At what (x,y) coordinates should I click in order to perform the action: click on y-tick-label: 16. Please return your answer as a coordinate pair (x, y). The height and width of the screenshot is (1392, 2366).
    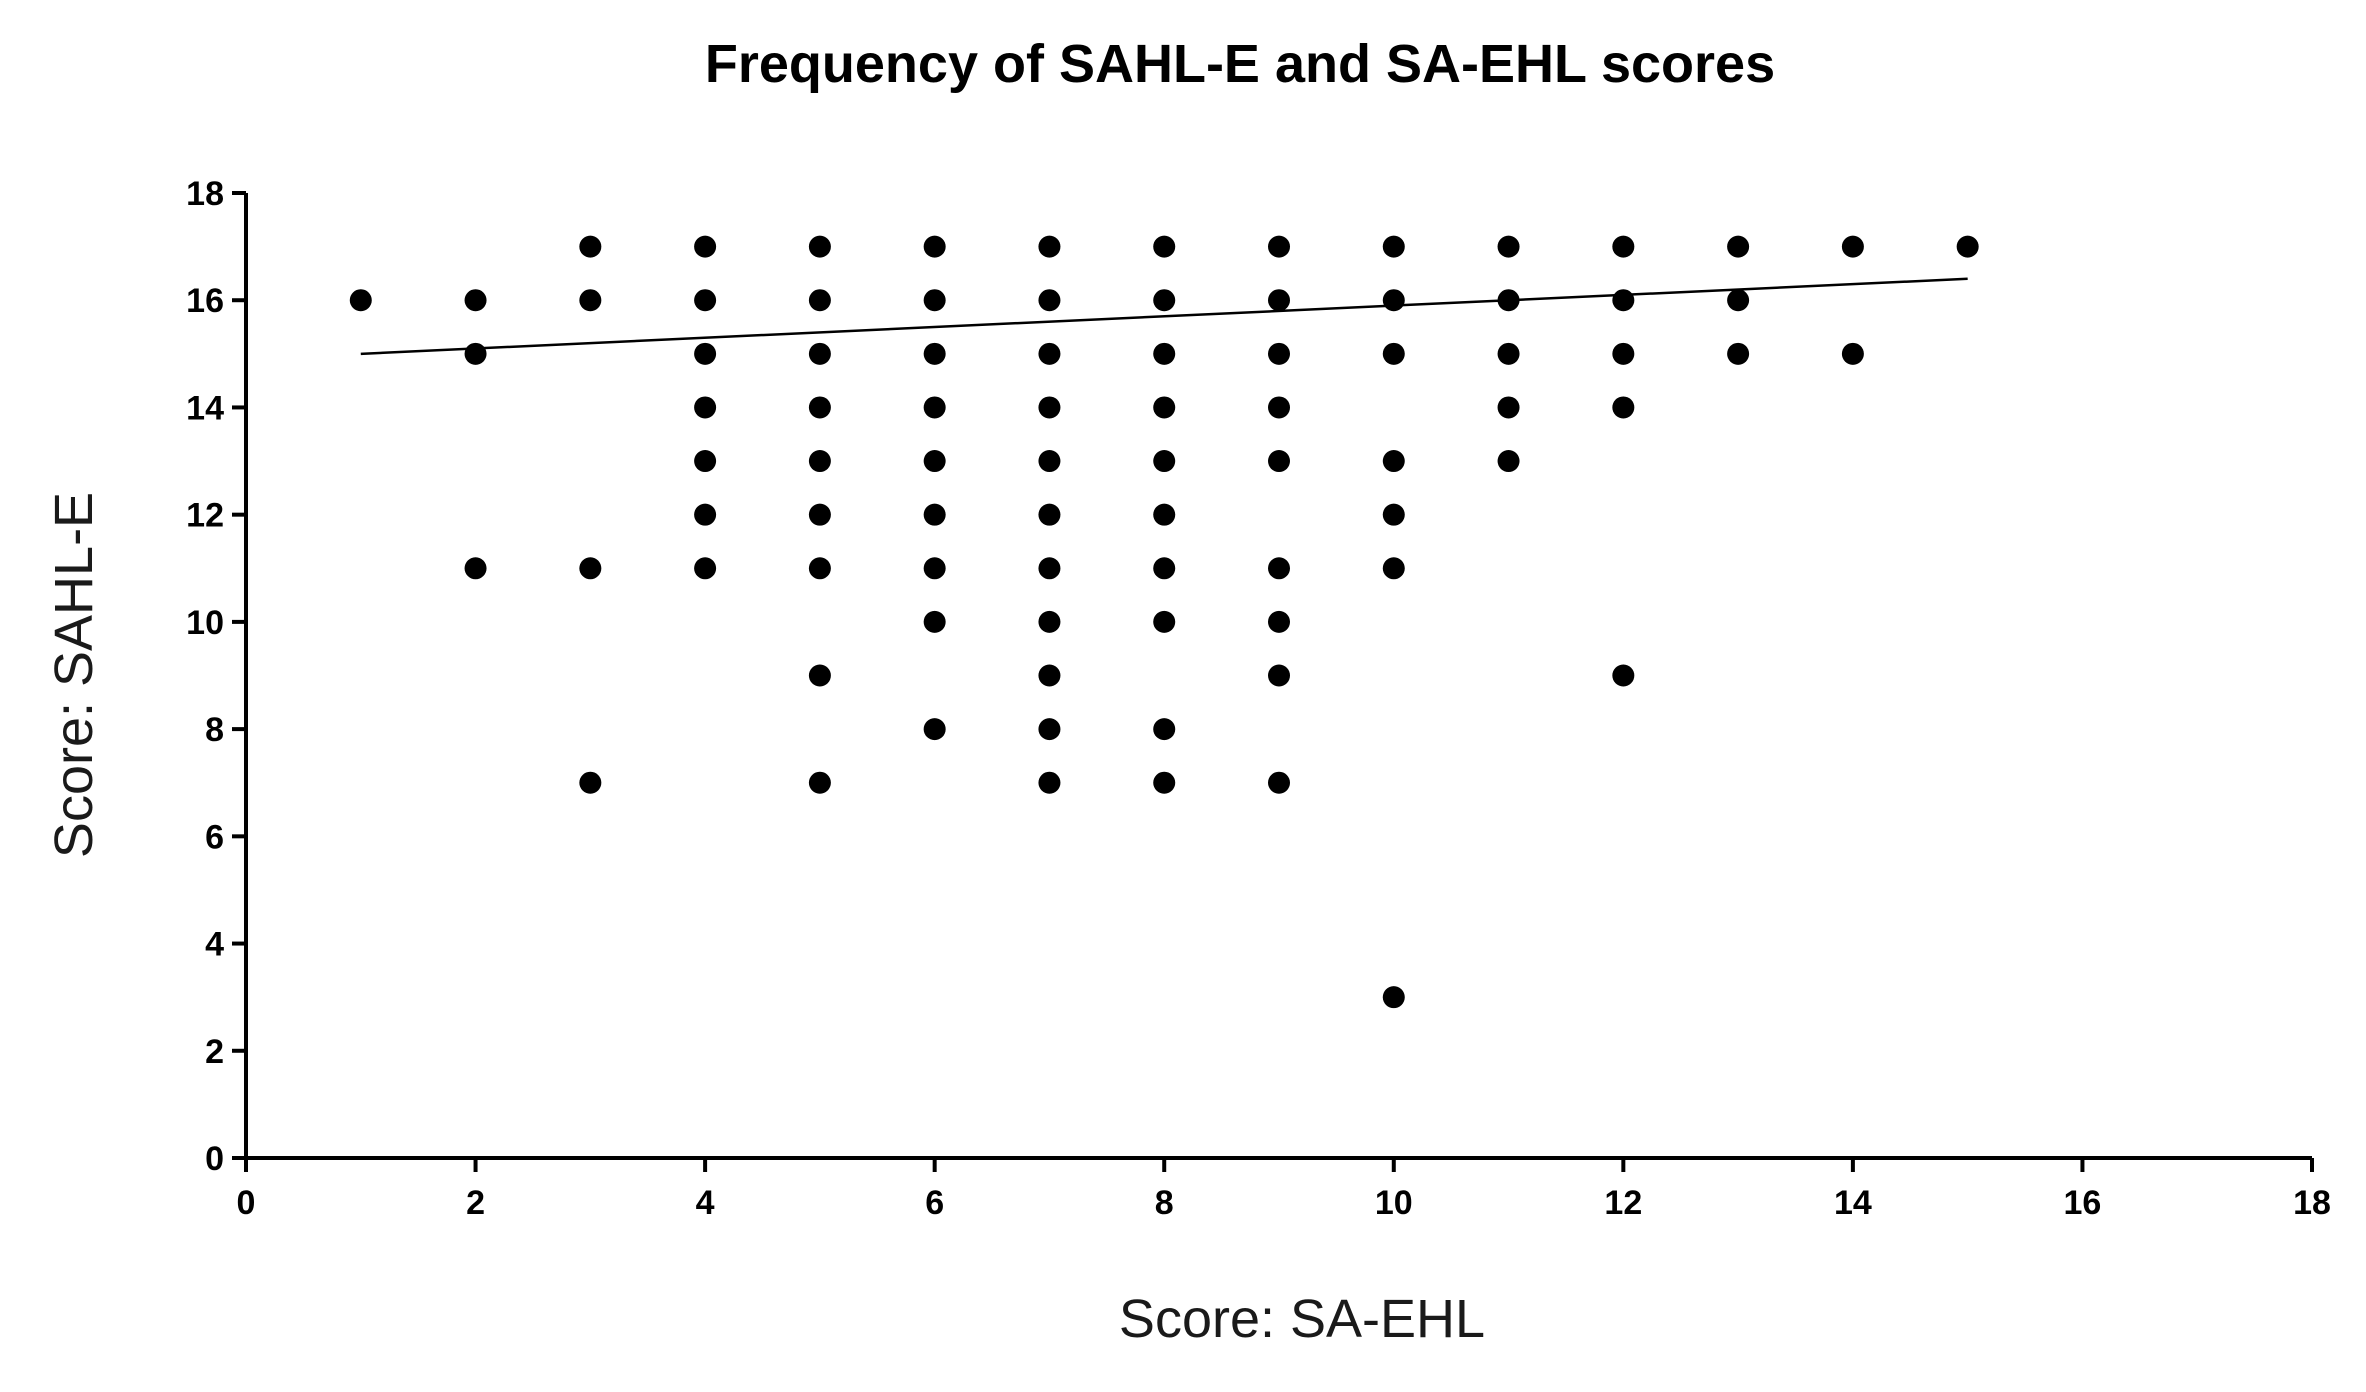
    Looking at the image, I should click on (205, 301).